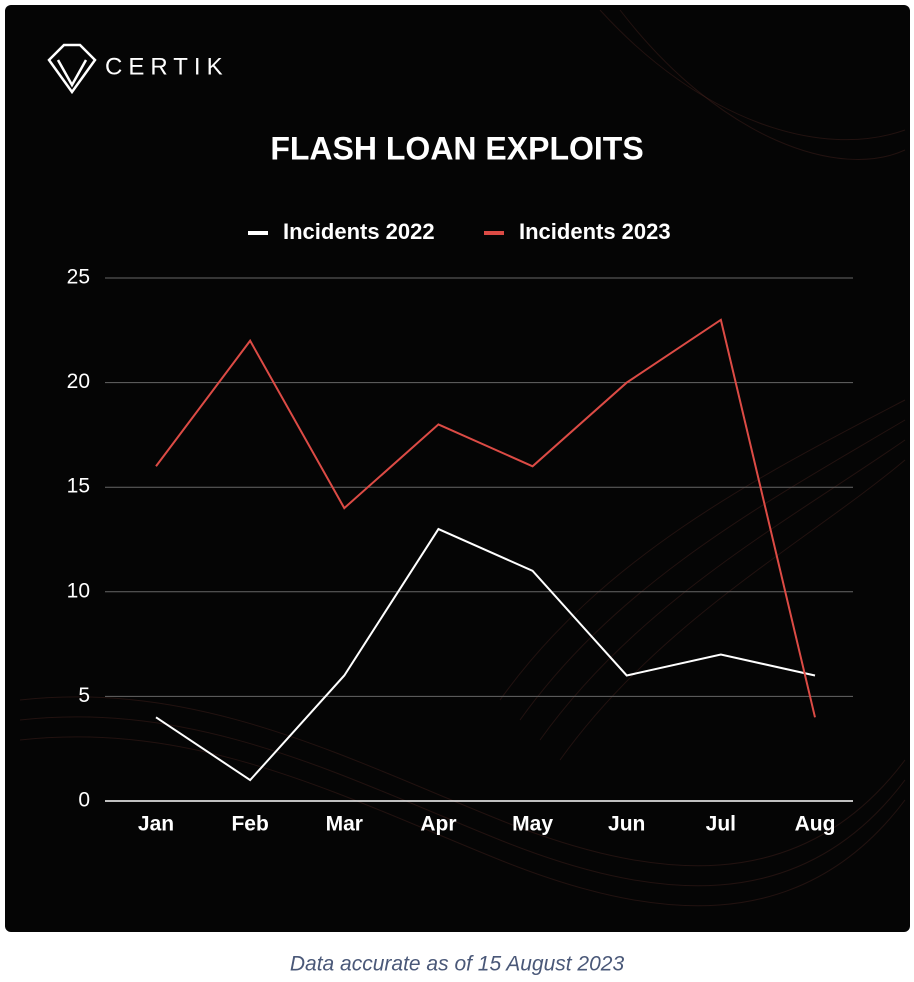 This screenshot has height=982, width=914. What do you see at coordinates (78, 486) in the screenshot?
I see `y-tick-label: 15` at bounding box center [78, 486].